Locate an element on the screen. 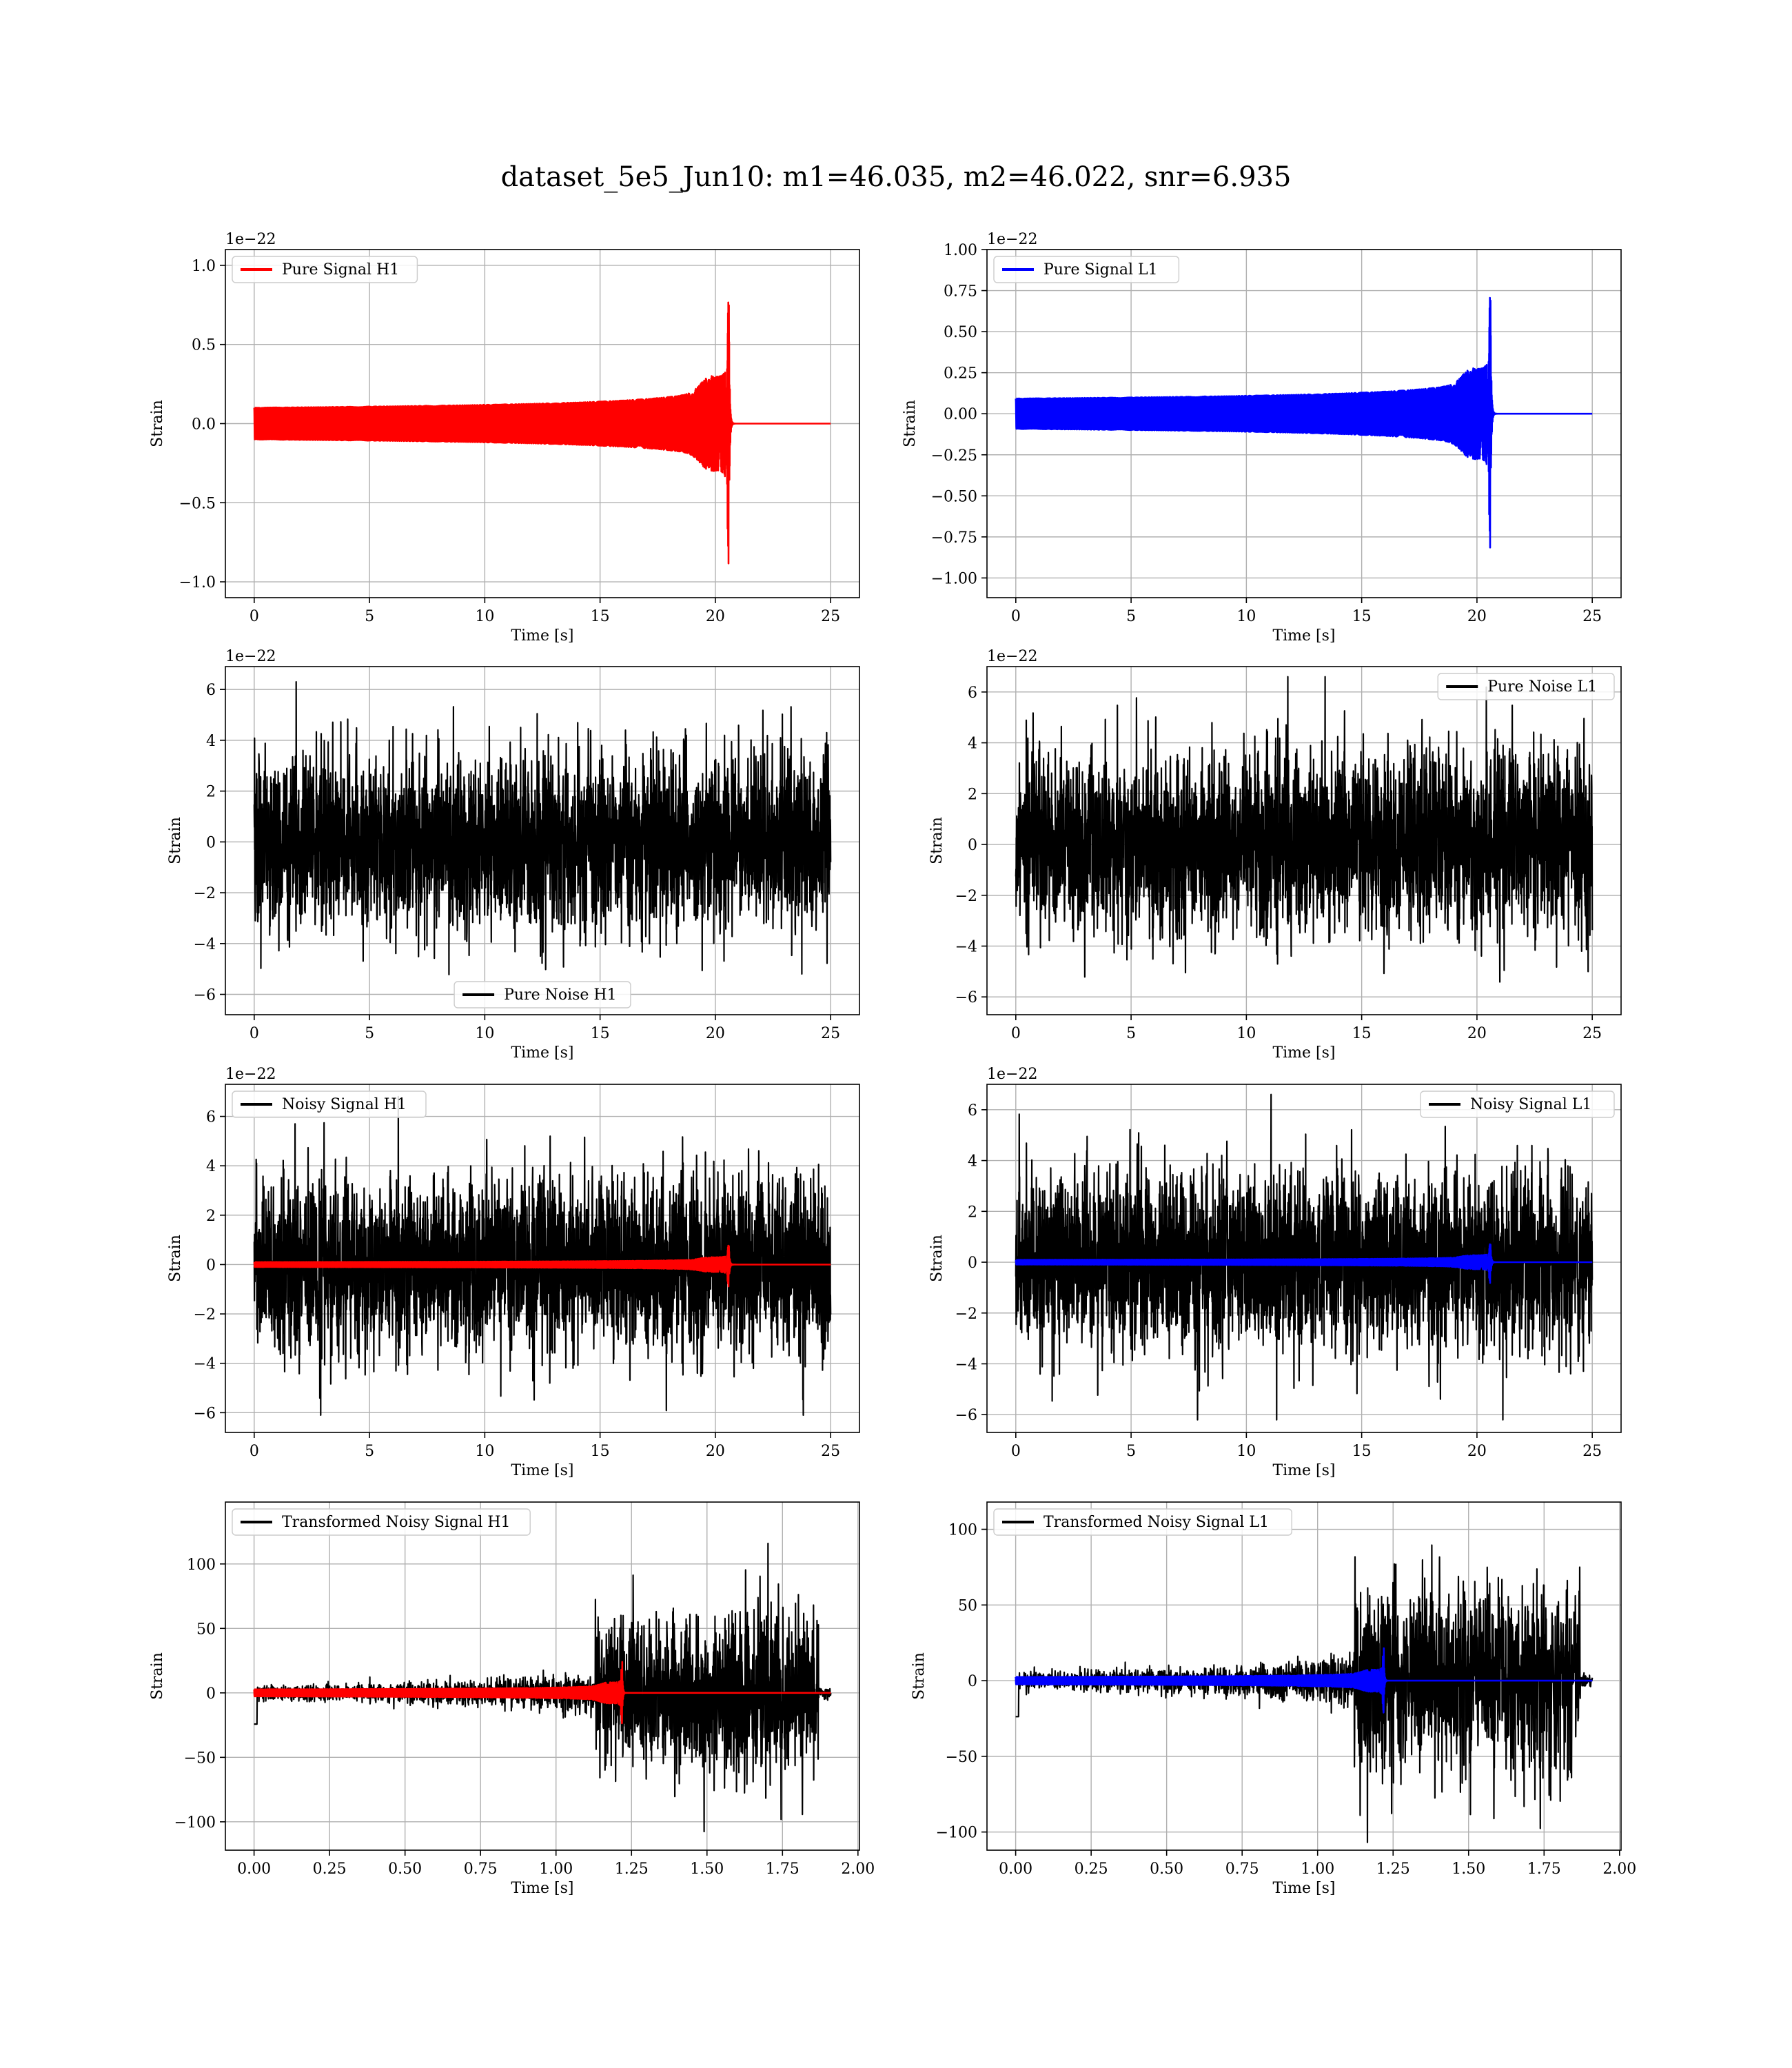 The height and width of the screenshot is (2068, 1792). y-tick-label: 0.75 is located at coordinates (961, 292).